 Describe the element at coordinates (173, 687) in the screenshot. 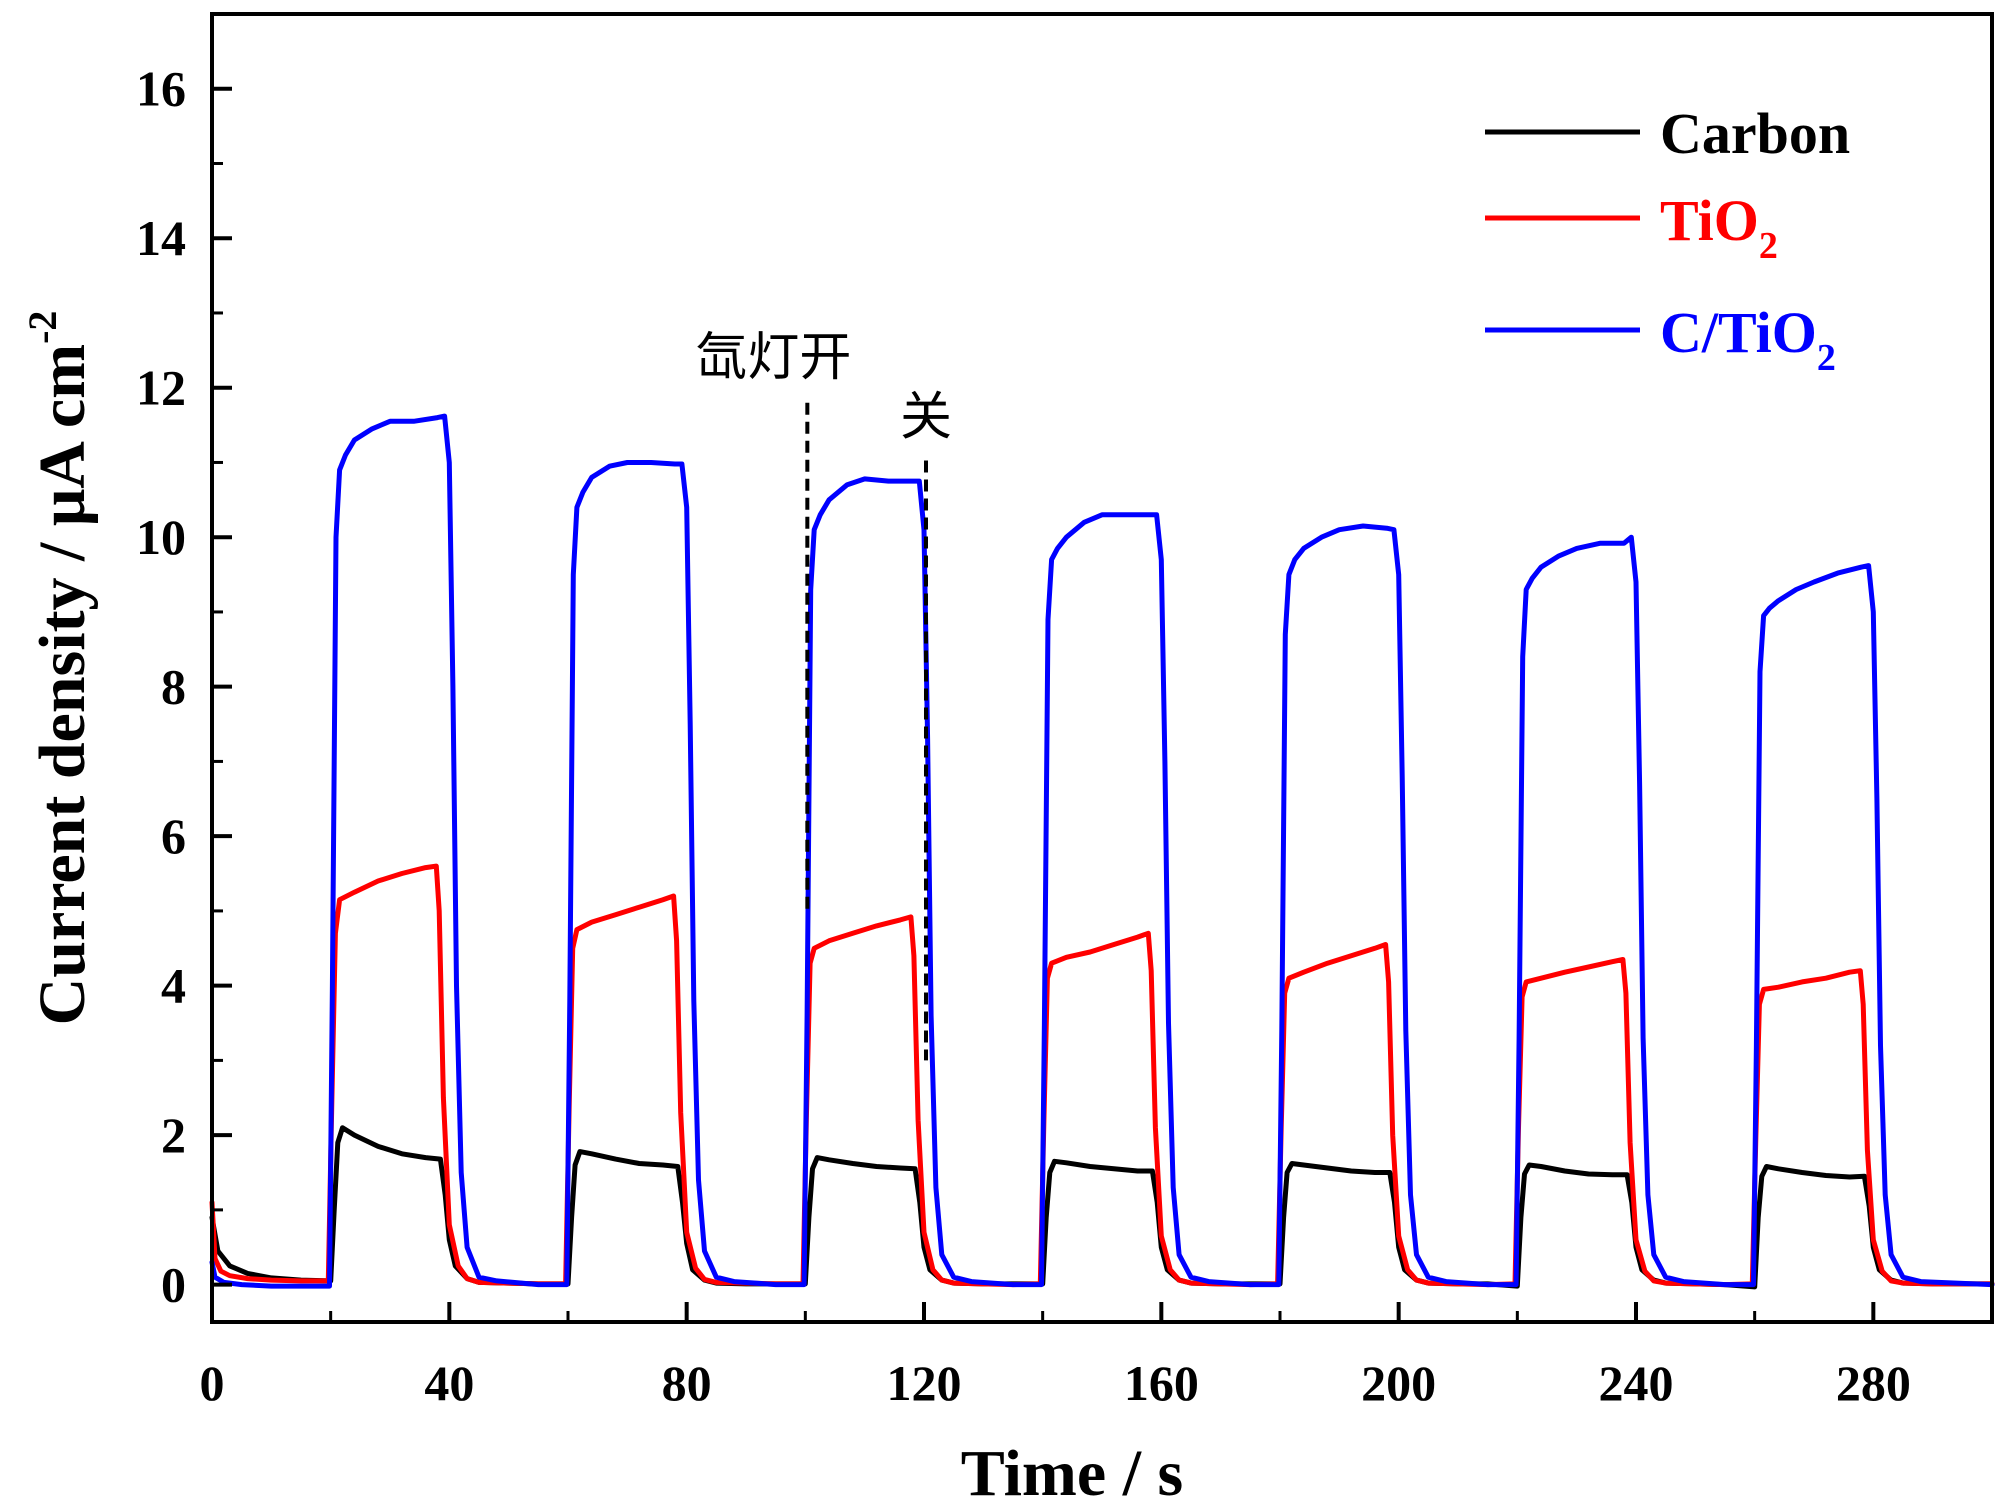

I see `y-tick-label: 8` at that location.